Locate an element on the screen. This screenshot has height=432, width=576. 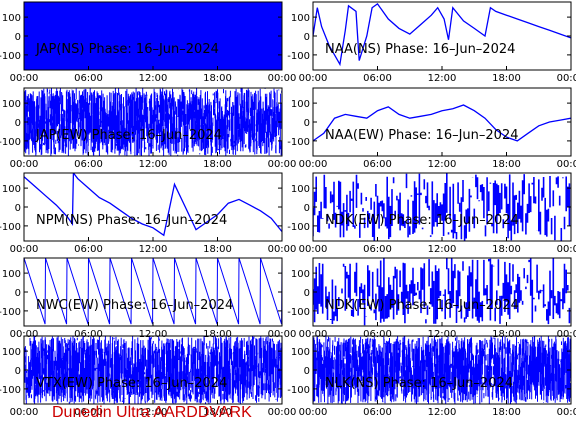
chart-title: NLK(NS) Phase: 16–Jun–2024 is located at coordinates (419, 383).